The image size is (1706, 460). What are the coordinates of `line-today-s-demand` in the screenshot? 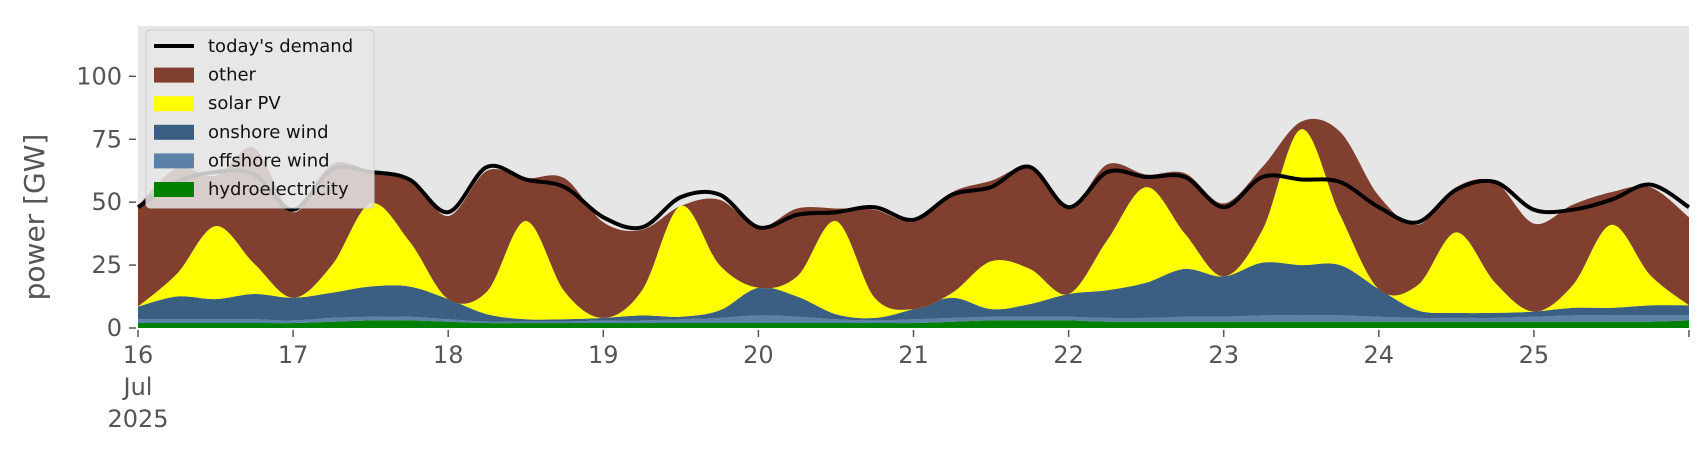 It's located at (913, 197).